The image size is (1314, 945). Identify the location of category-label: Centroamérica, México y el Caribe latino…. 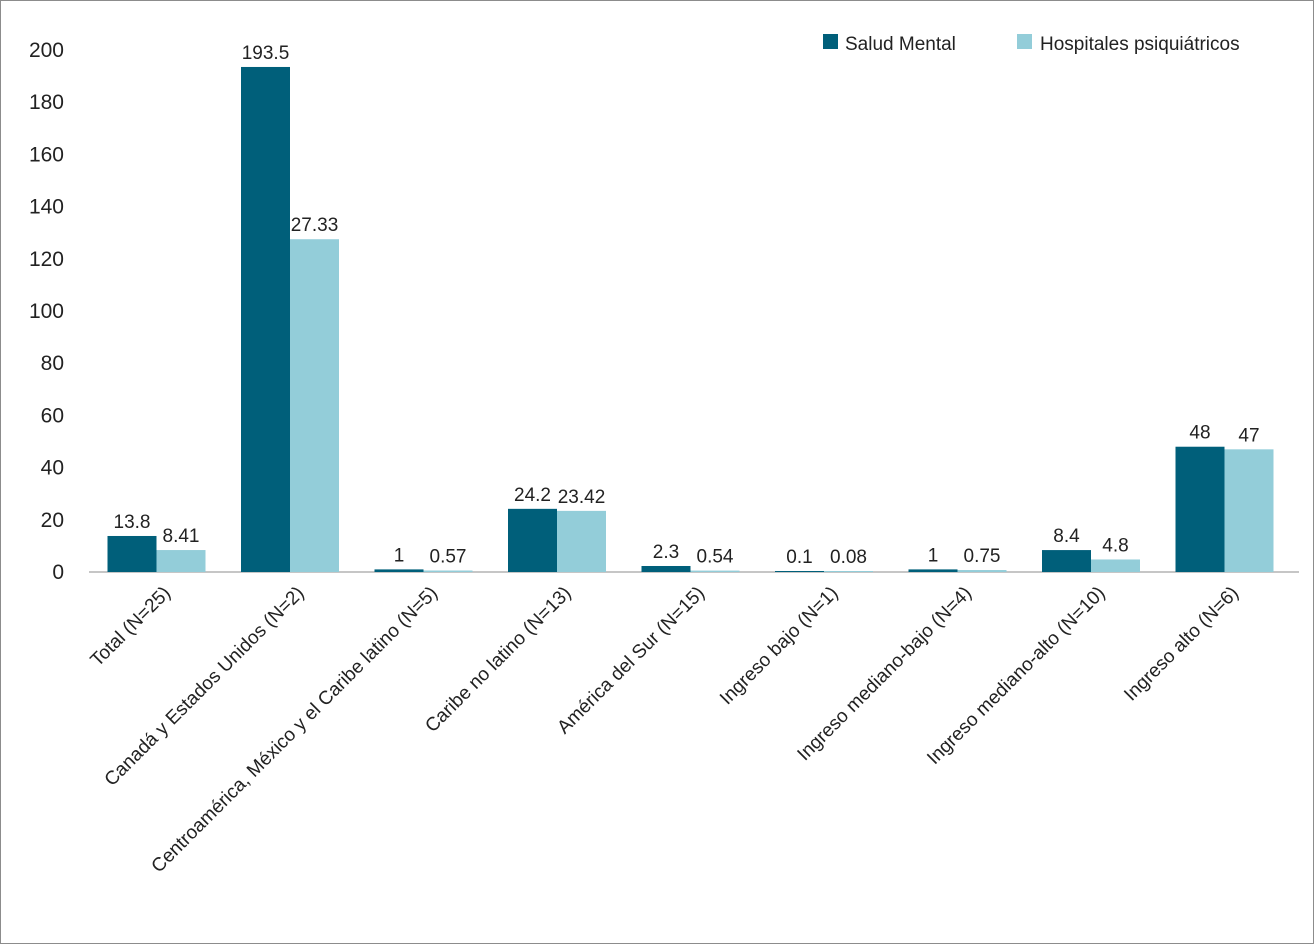
(295, 730).